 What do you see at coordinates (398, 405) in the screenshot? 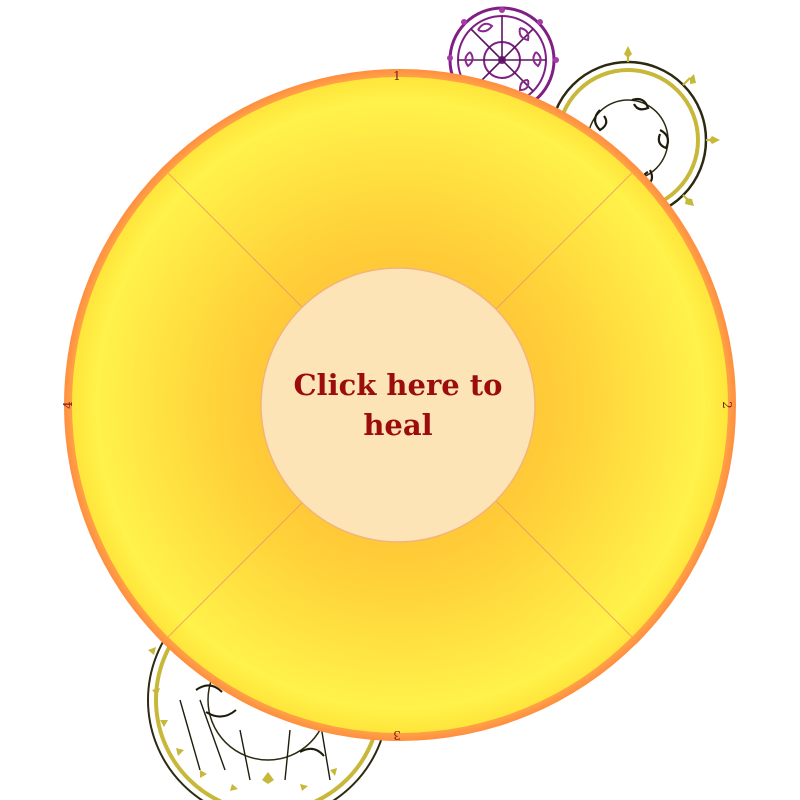
I see `heal-button: Click here to heal` at bounding box center [398, 405].